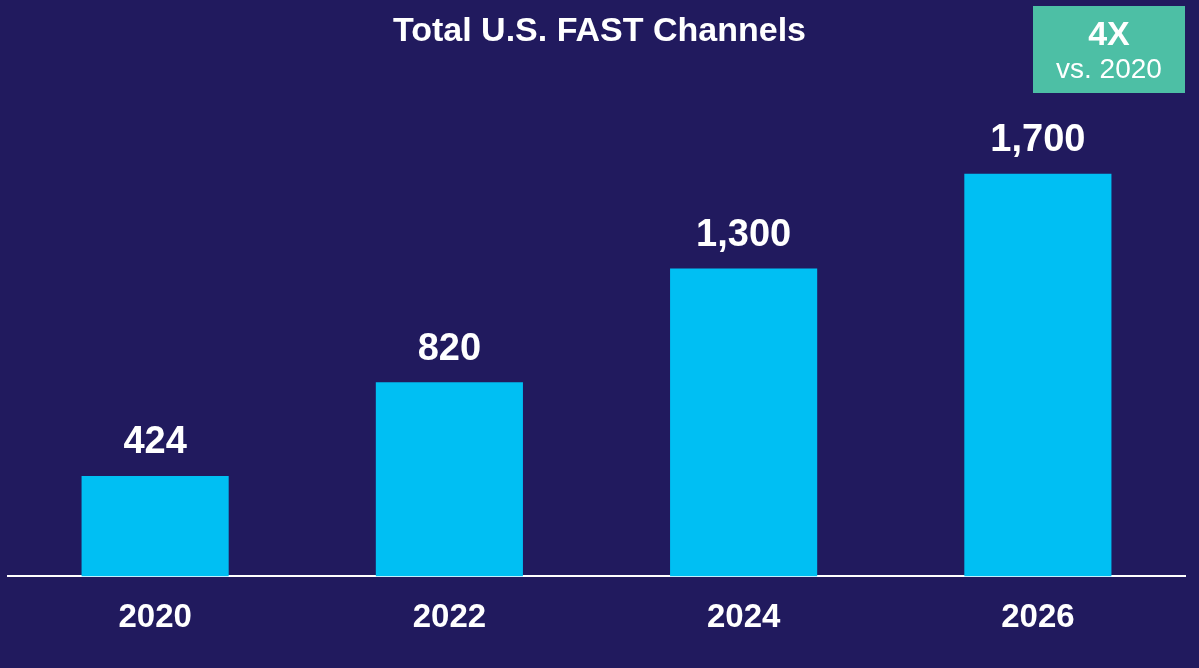 Image resolution: width=1199 pixels, height=668 pixels. I want to click on callout-box: 4X vs. 2020, so click(1109, 49).